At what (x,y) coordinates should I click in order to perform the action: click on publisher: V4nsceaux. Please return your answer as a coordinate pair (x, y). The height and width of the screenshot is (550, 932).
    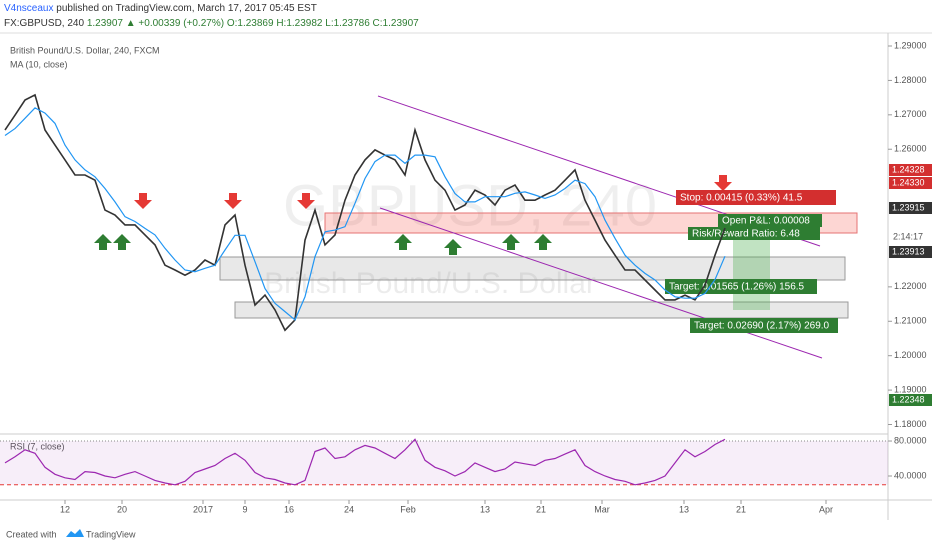
    Looking at the image, I should click on (28, 8).